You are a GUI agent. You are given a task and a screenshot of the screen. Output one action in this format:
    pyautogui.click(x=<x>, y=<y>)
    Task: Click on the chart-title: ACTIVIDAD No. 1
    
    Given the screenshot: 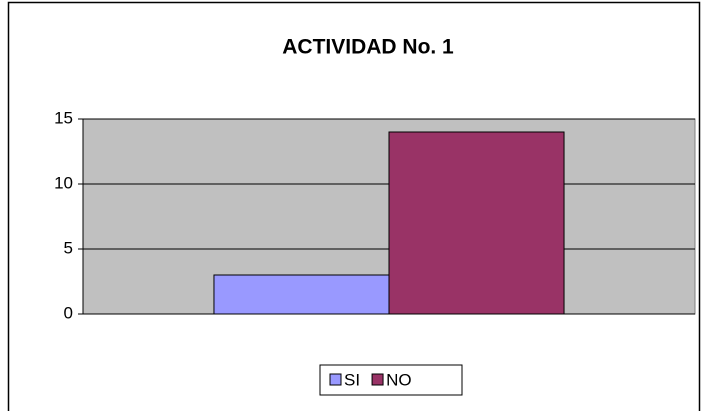 What is the action you would take?
    pyautogui.click(x=368, y=47)
    